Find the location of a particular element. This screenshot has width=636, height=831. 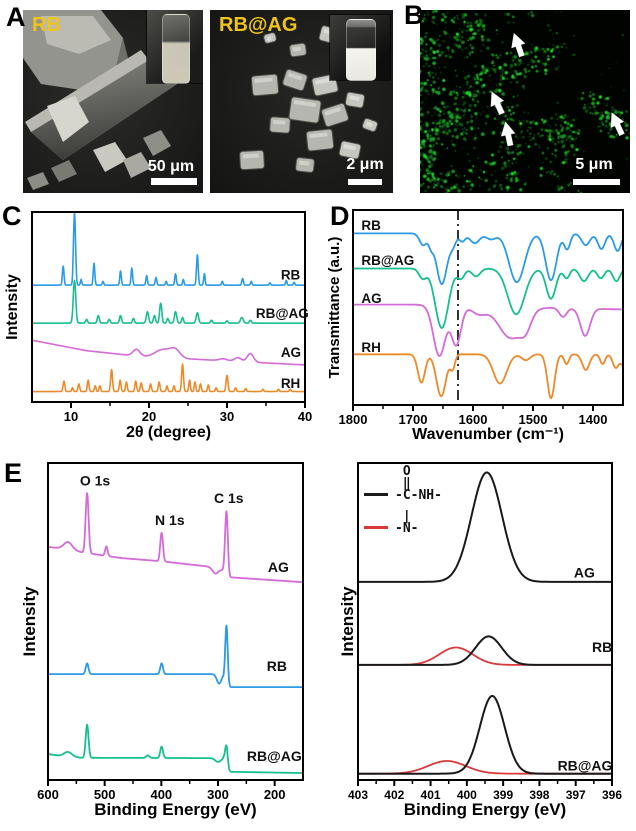

scale-bar-label-rbag: 2 μm is located at coordinates (365, 164).